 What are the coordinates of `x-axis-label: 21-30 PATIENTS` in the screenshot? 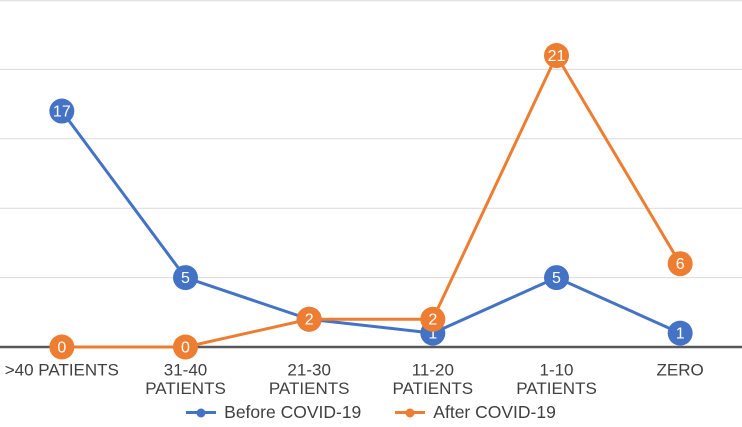 It's located at (309, 380).